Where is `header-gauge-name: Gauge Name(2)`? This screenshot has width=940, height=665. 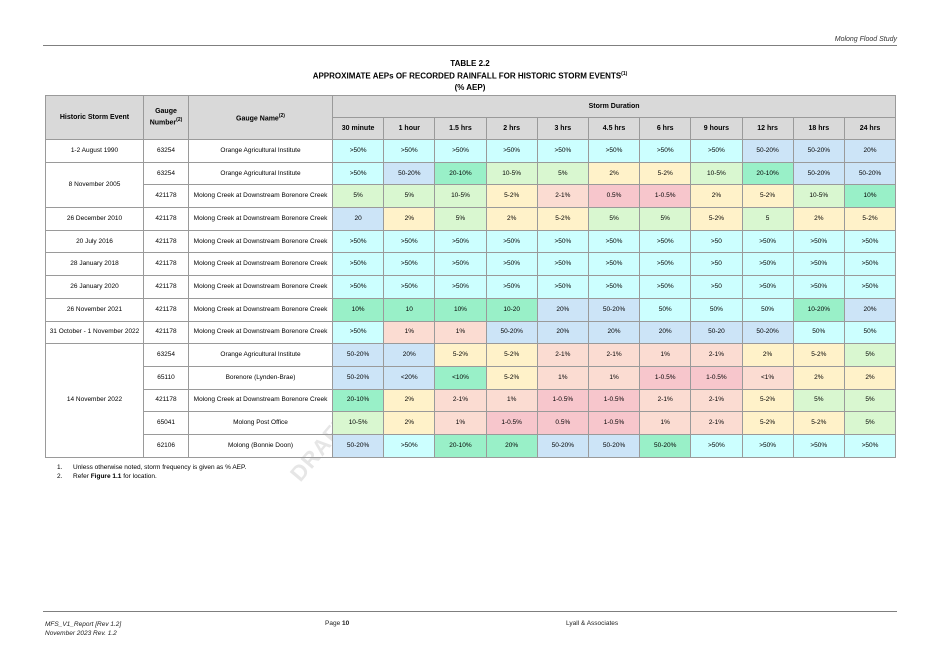
header-gauge-name: Gauge Name(2) is located at coordinates (260, 117).